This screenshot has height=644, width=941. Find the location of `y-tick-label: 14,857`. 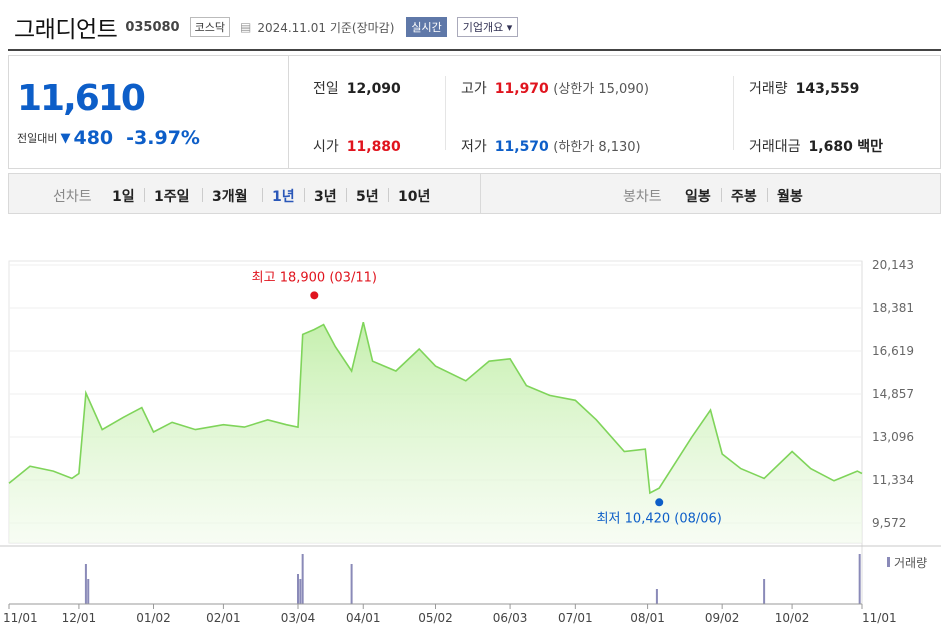

y-tick-label: 14,857 is located at coordinates (893, 394).